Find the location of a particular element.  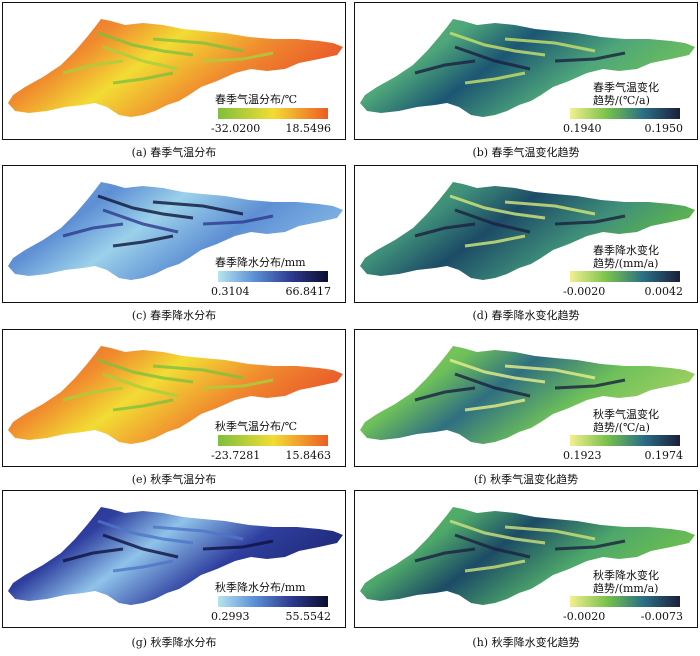

caption-f: (f) 秋季气温变化趋势 is located at coordinates (526, 479).